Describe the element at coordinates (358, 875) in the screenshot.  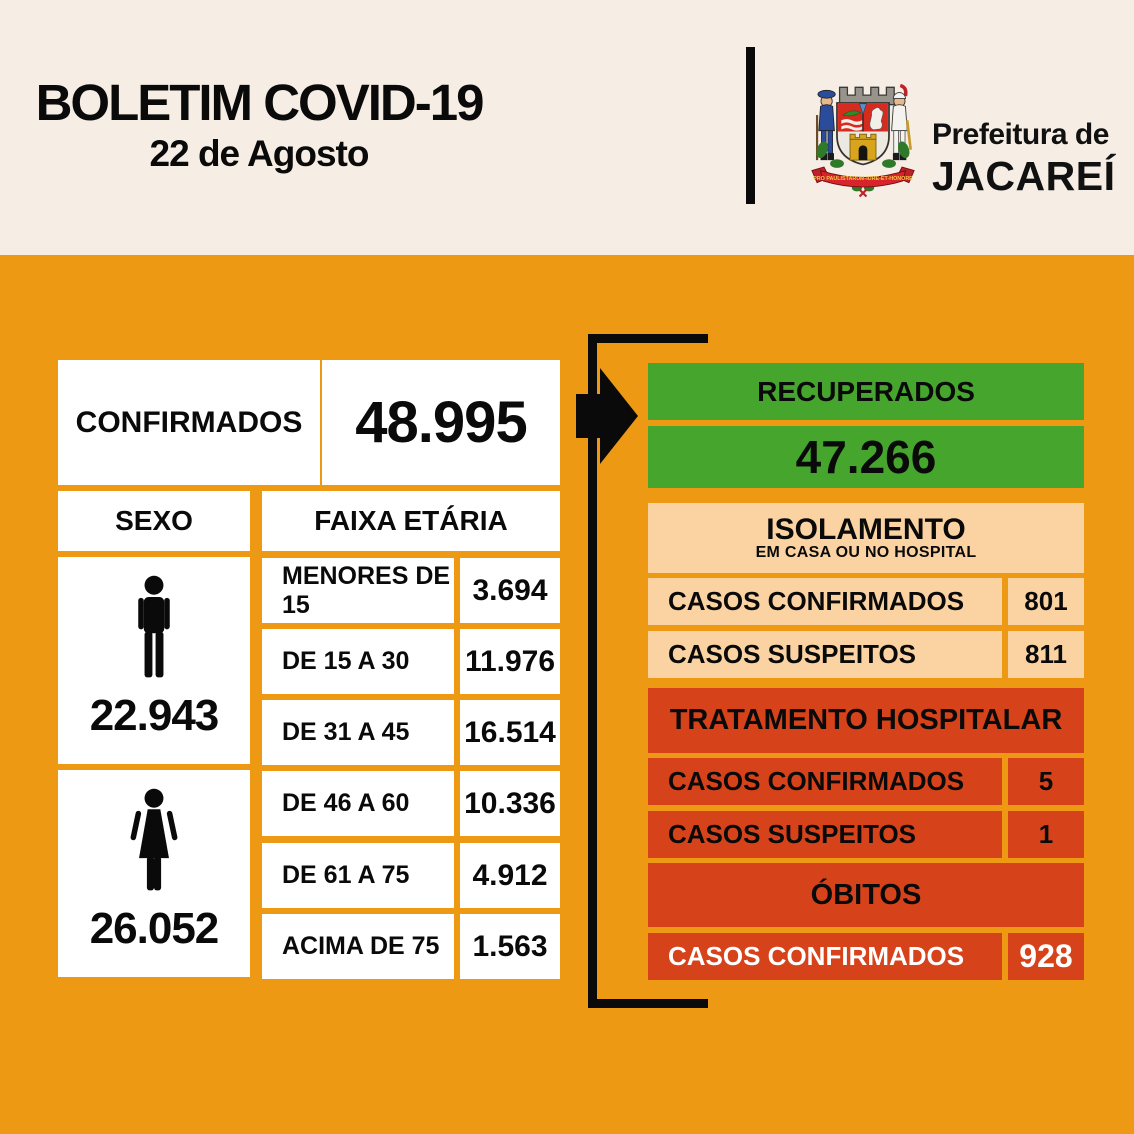
I see `age-row-label: DE 61 A 75` at that location.